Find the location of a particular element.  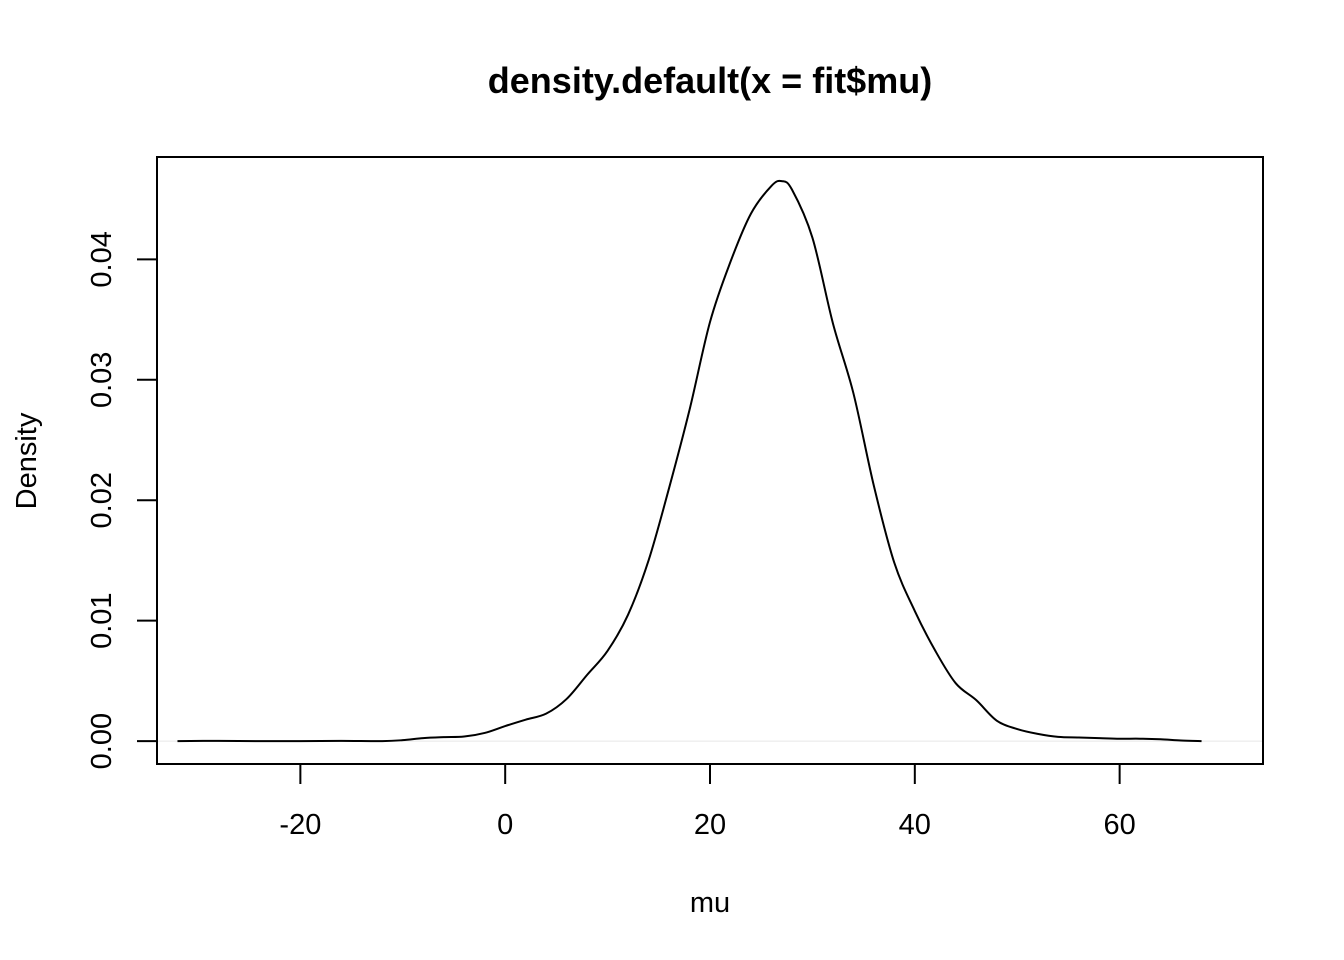

y-tick-label: 0.04 is located at coordinates (102, 259).